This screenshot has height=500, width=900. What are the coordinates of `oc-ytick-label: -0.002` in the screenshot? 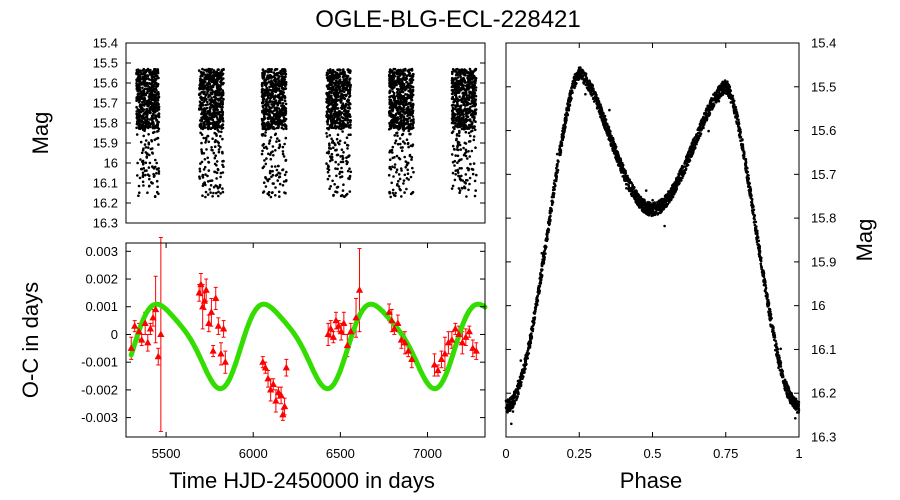 It's located at (99, 389).